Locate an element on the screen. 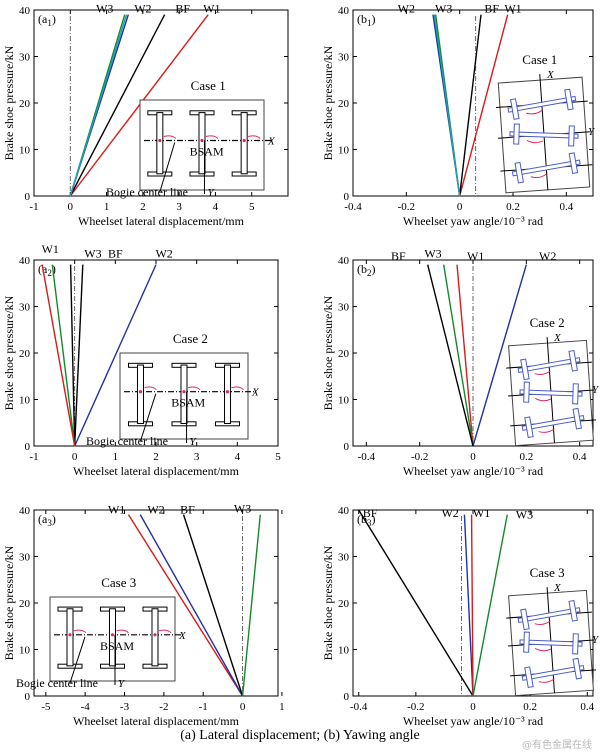  y-tick-label: 10 is located at coordinates (344, 651).